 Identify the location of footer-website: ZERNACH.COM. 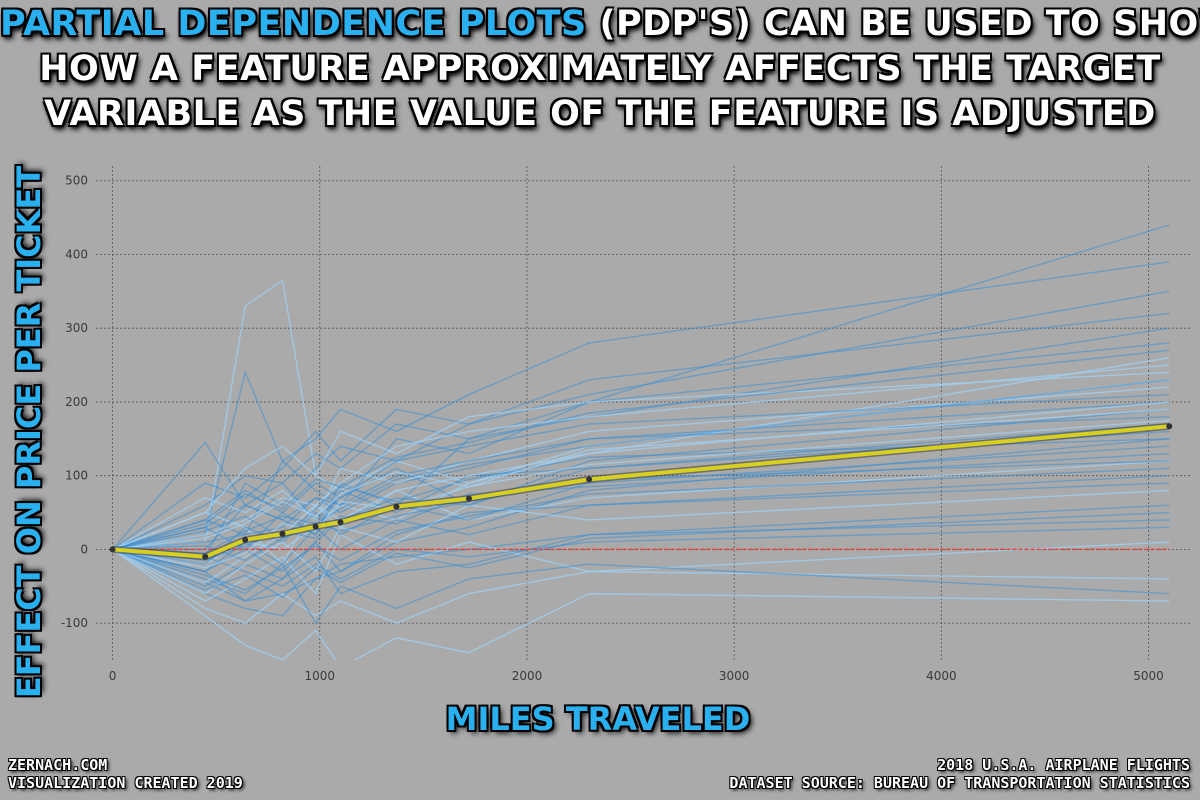
(58, 765).